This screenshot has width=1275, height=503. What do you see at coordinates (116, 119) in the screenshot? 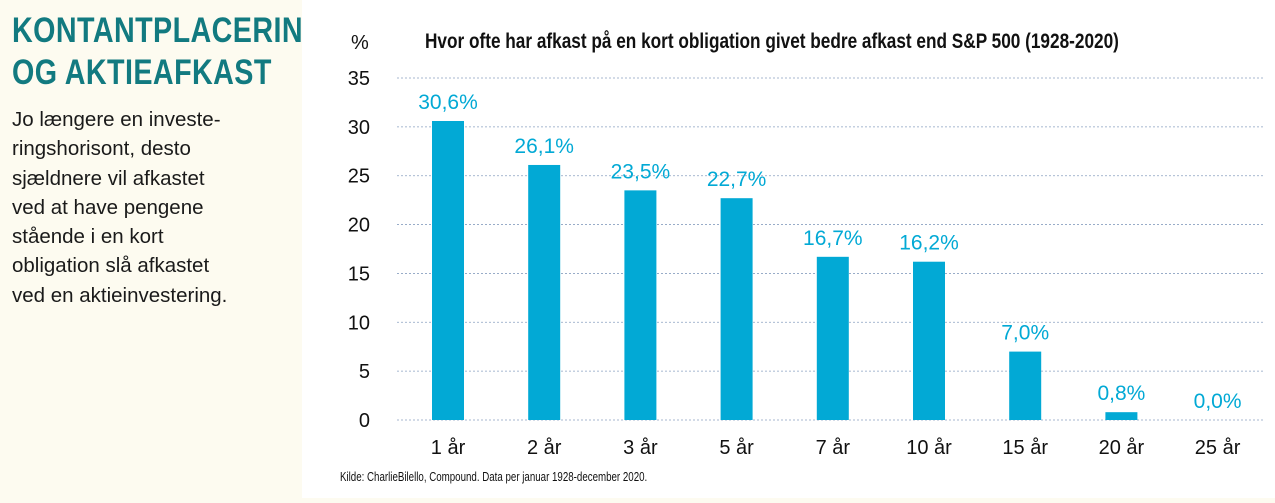
I see `intro-line: Jo længere en investe-` at bounding box center [116, 119].